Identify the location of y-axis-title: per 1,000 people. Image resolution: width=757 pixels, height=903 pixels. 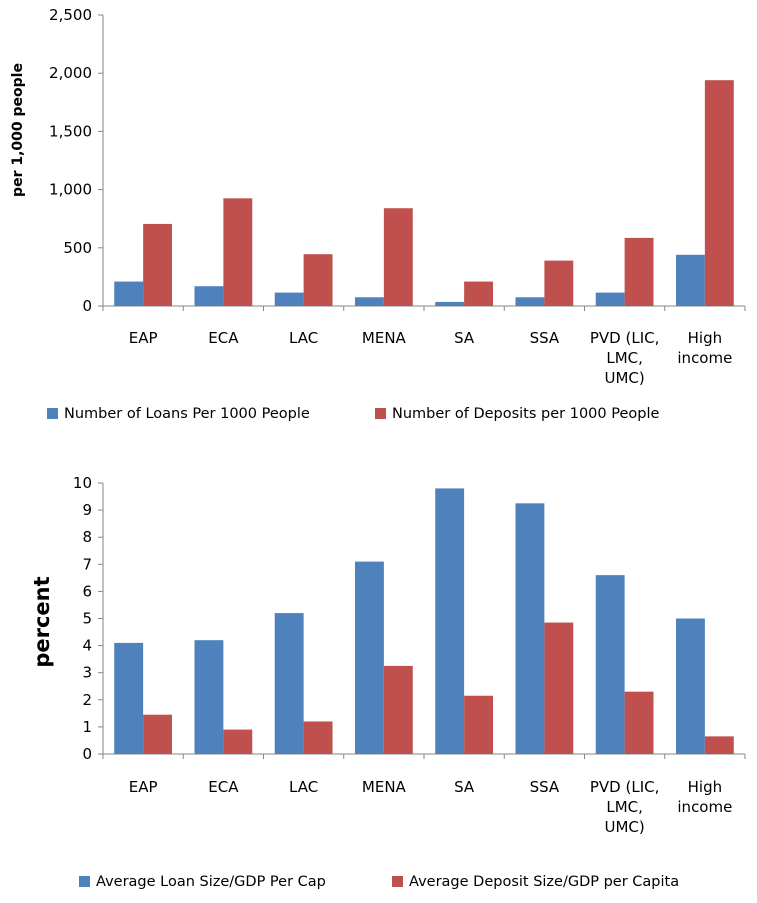
(18, 130).